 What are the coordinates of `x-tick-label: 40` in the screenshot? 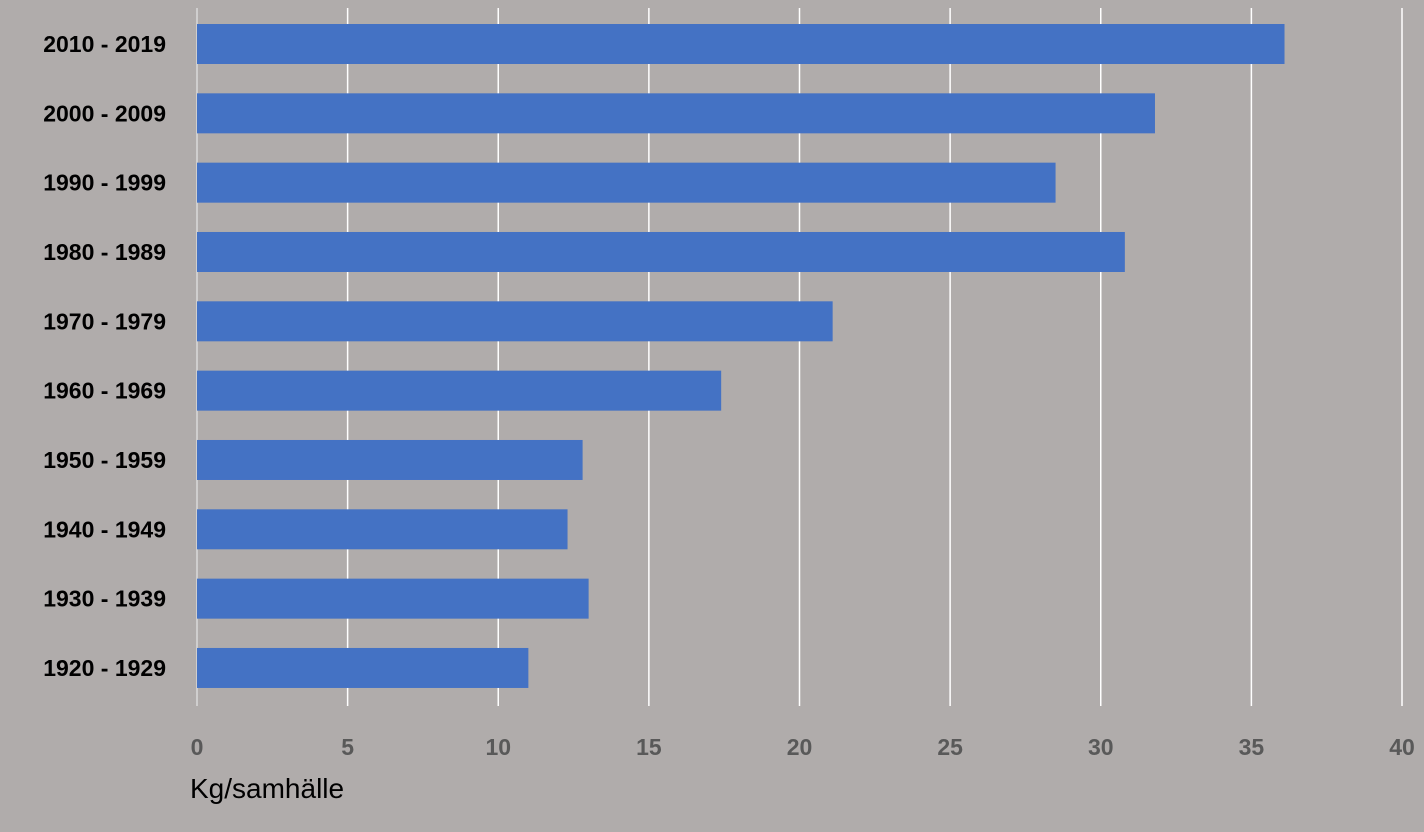 It's located at (1402, 747).